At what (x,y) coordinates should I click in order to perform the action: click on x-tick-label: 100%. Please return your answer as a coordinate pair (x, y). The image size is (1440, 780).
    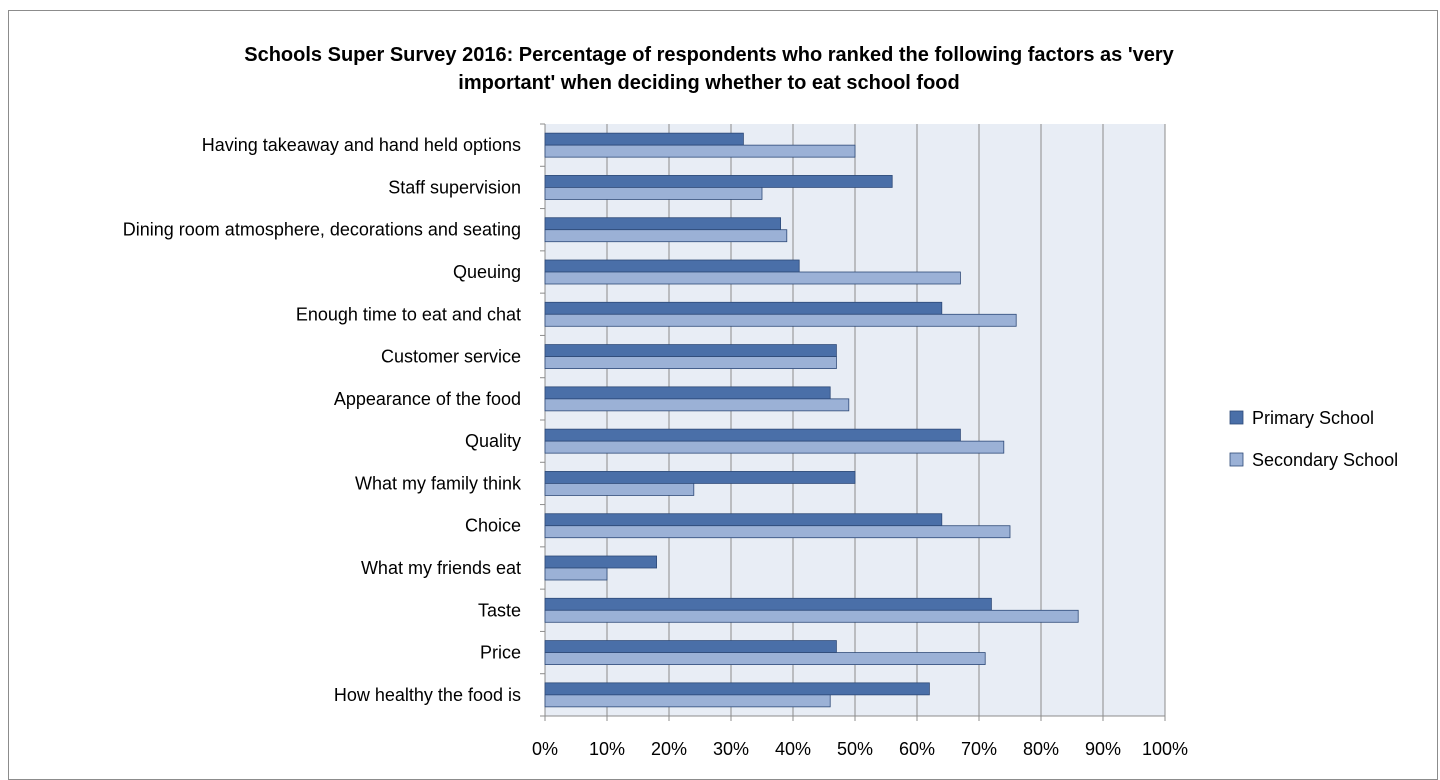
    Looking at the image, I should click on (1165, 749).